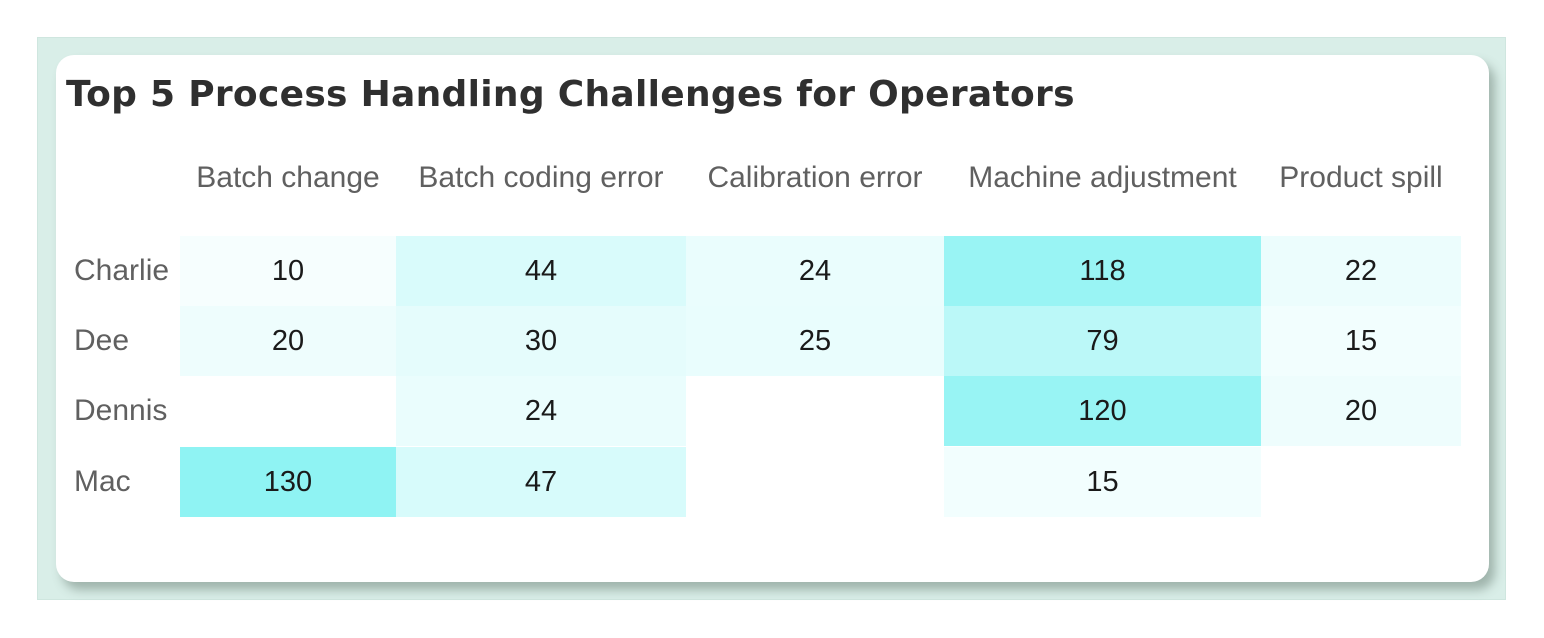 The image size is (1544, 638). I want to click on column-header: Batch coding error, so click(541, 177).